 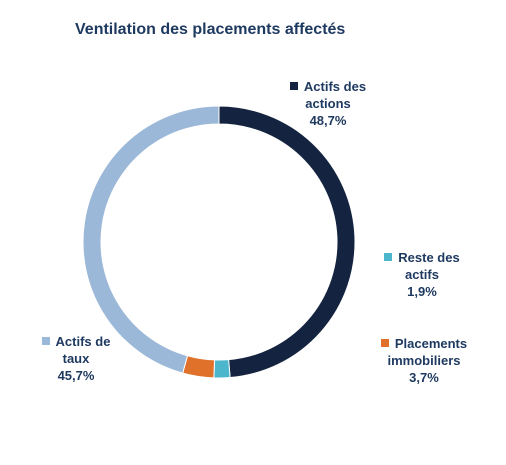 What do you see at coordinates (222, 369) in the screenshot?
I see `donut-slice-reste-des-actifs` at bounding box center [222, 369].